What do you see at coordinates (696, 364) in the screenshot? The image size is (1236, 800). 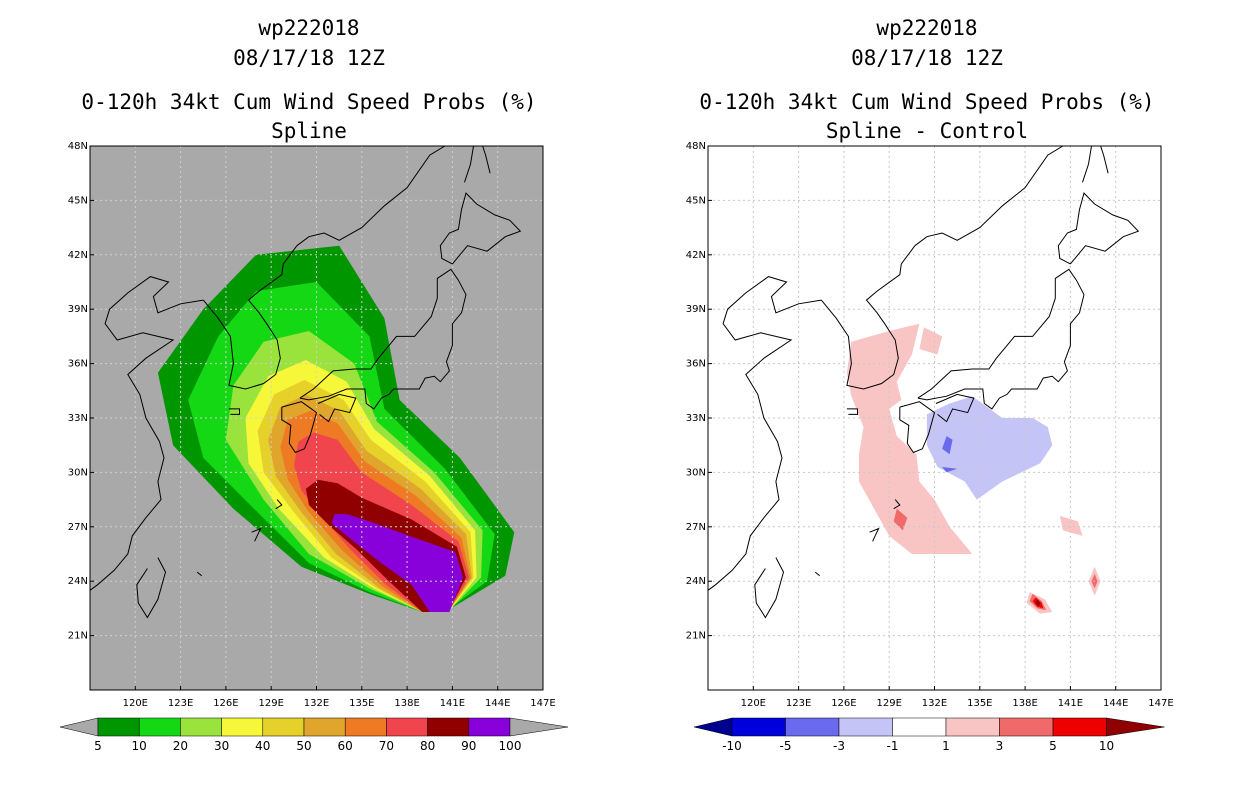 I see `y-tick-label: 36N` at bounding box center [696, 364].